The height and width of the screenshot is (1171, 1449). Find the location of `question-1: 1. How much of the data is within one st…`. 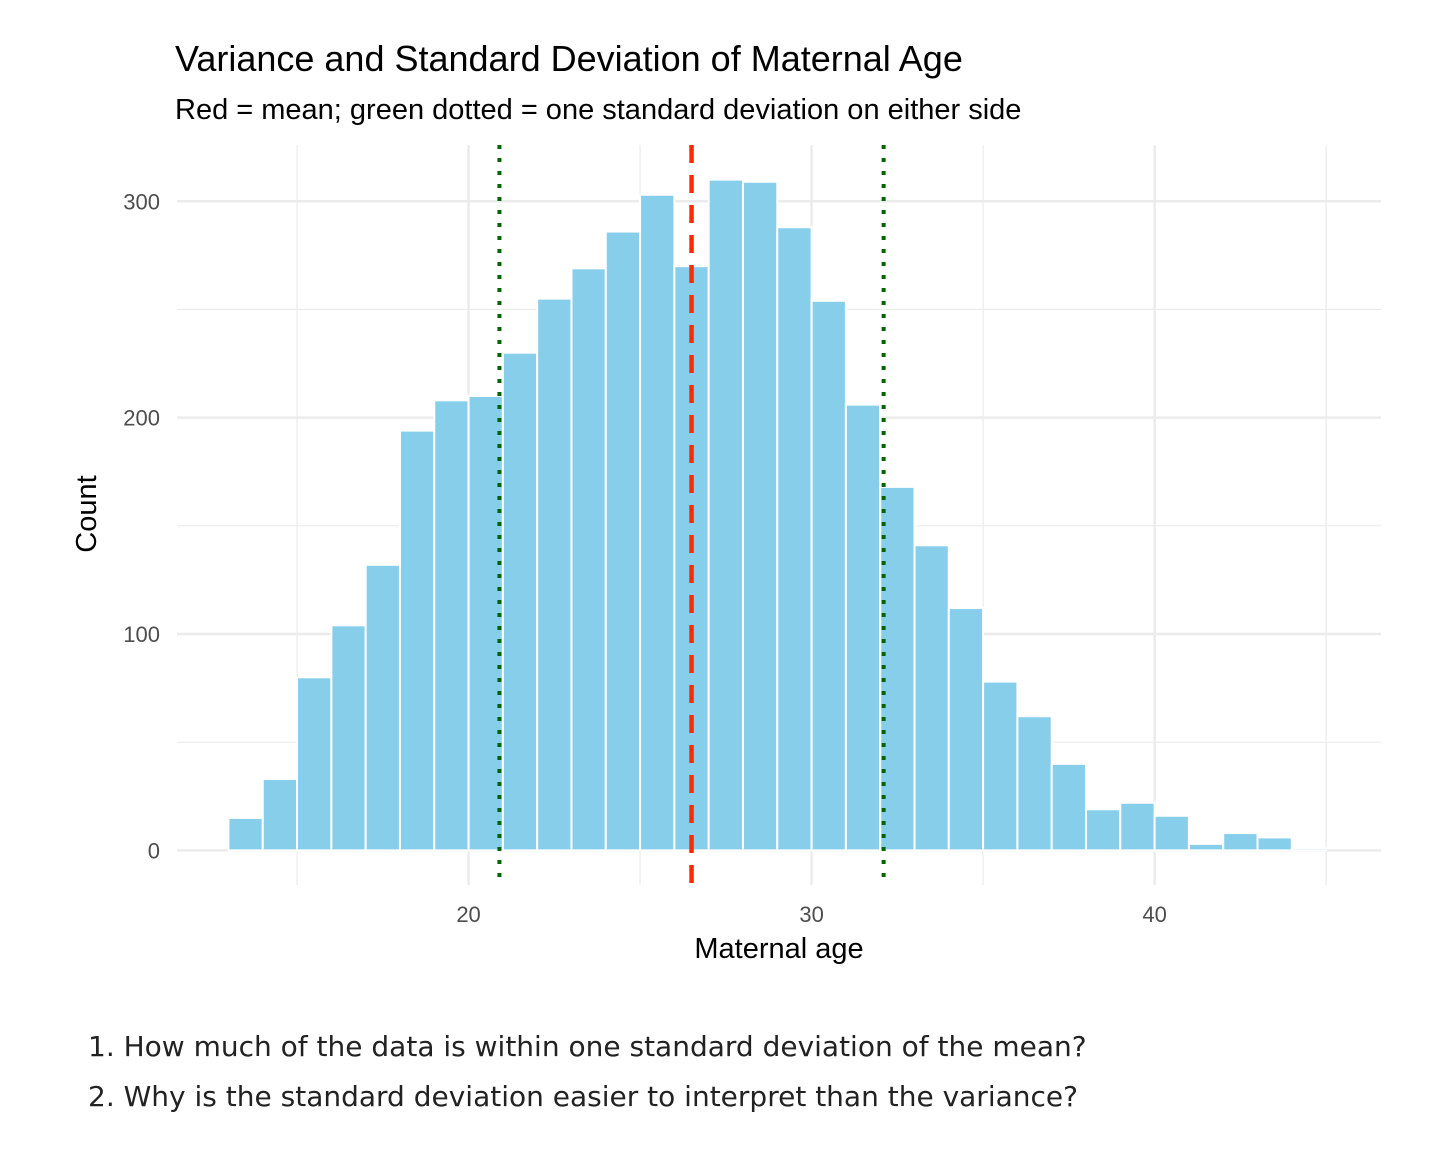

question-1: 1. How much of the data is within one st… is located at coordinates (587, 1046).